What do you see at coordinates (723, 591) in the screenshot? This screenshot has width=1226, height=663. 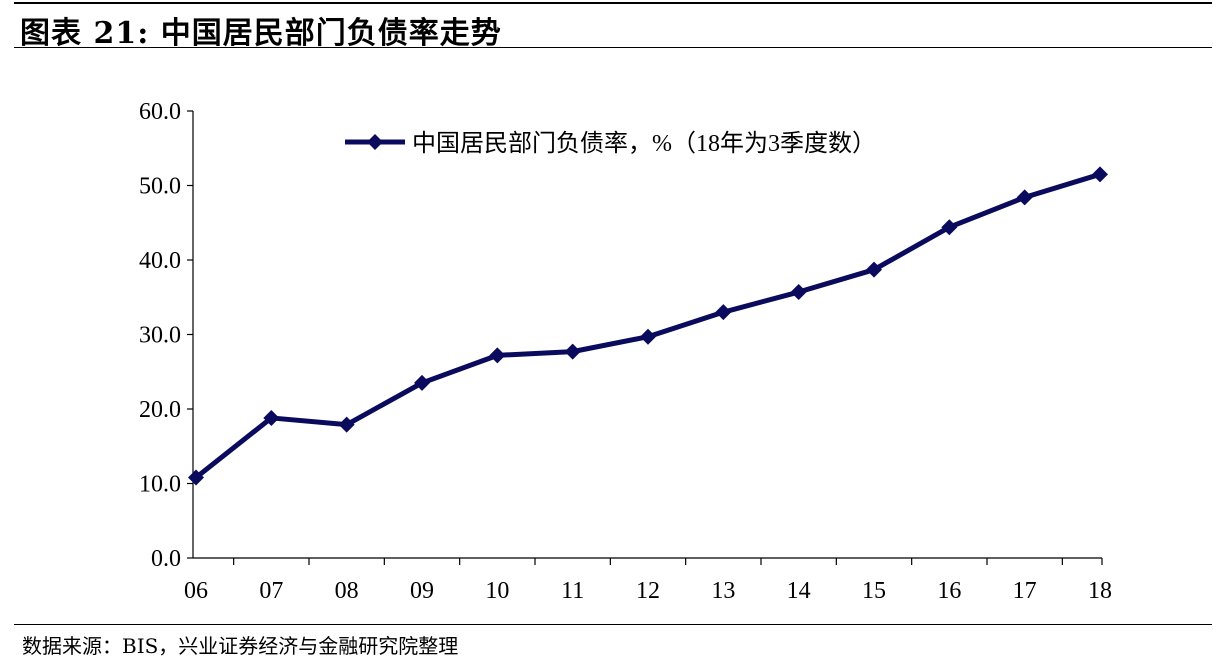 I see `x-tick-label: 13` at bounding box center [723, 591].